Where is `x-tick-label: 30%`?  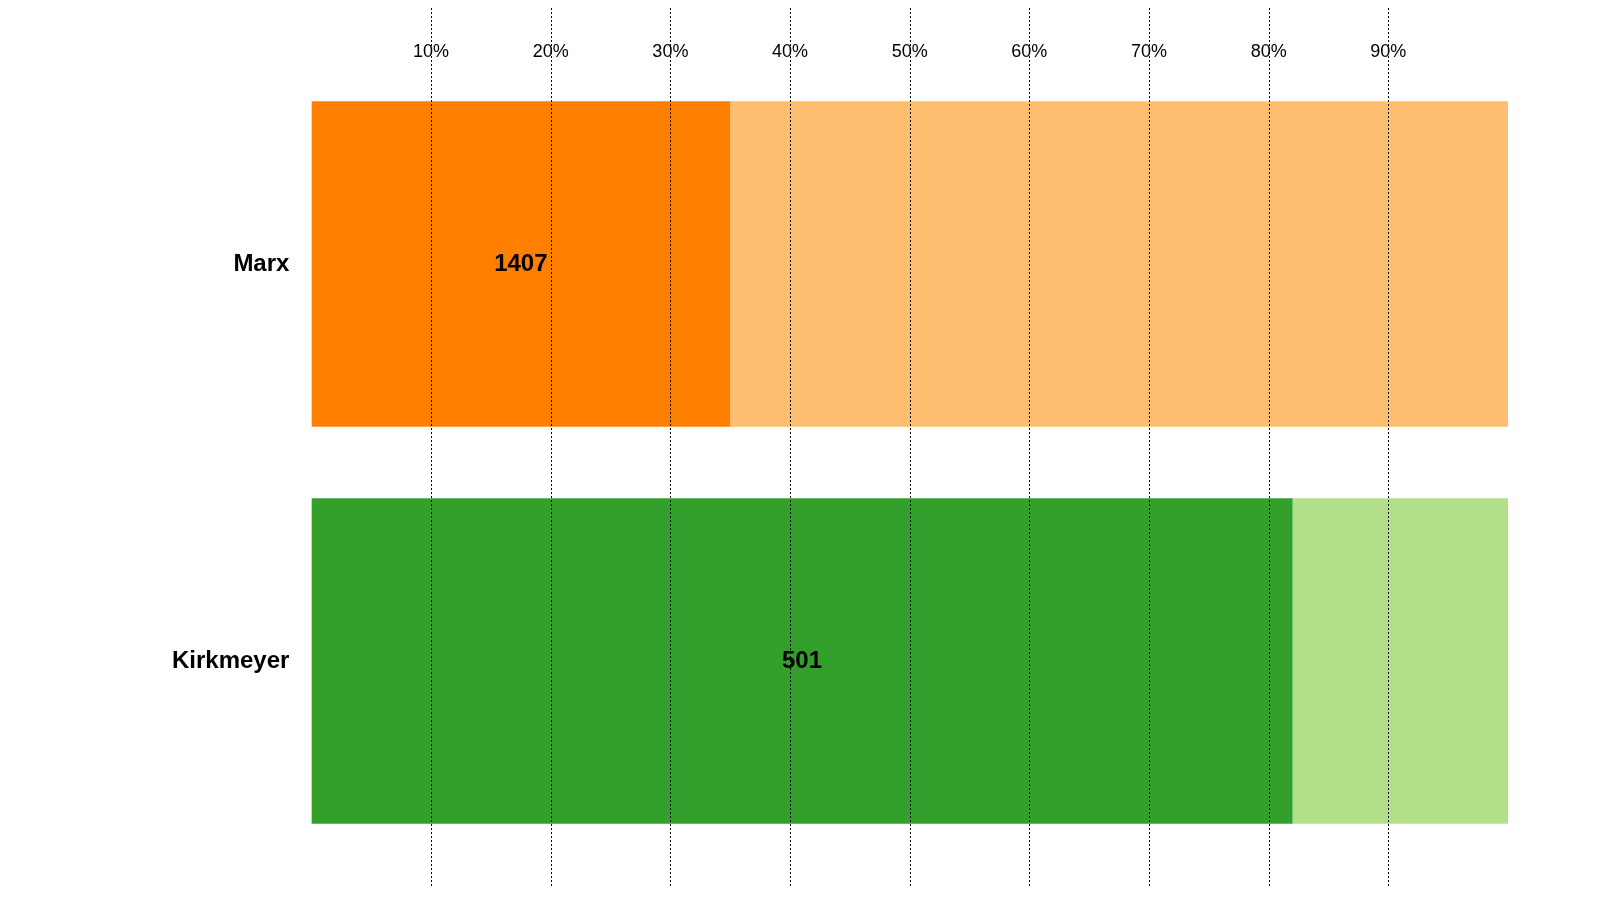
x-tick-label: 30% is located at coordinates (670, 50).